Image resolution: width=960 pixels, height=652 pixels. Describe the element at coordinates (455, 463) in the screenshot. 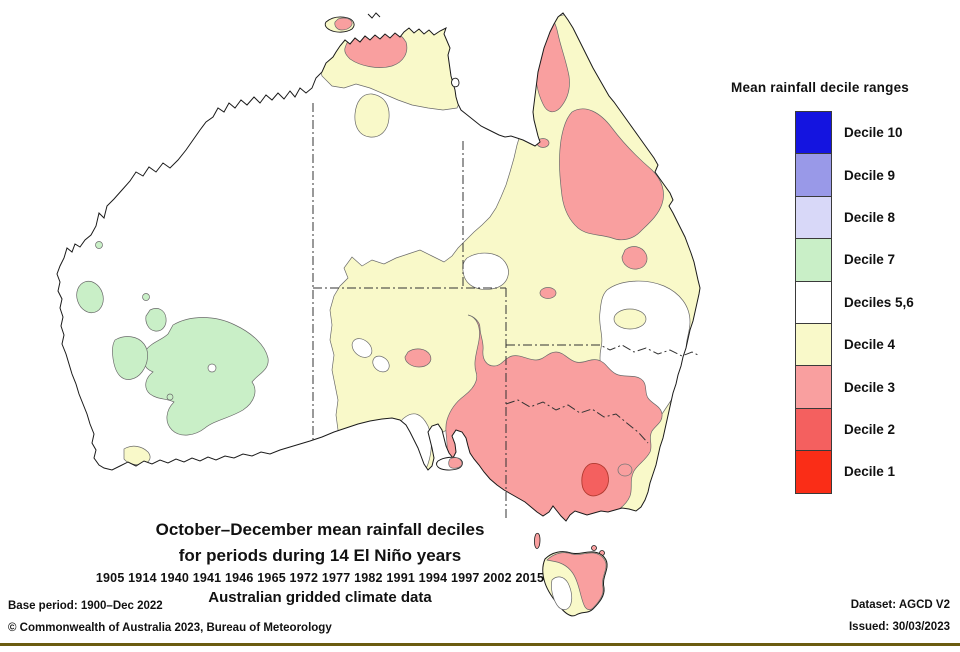

I see `kangaroo-island-pink` at that location.